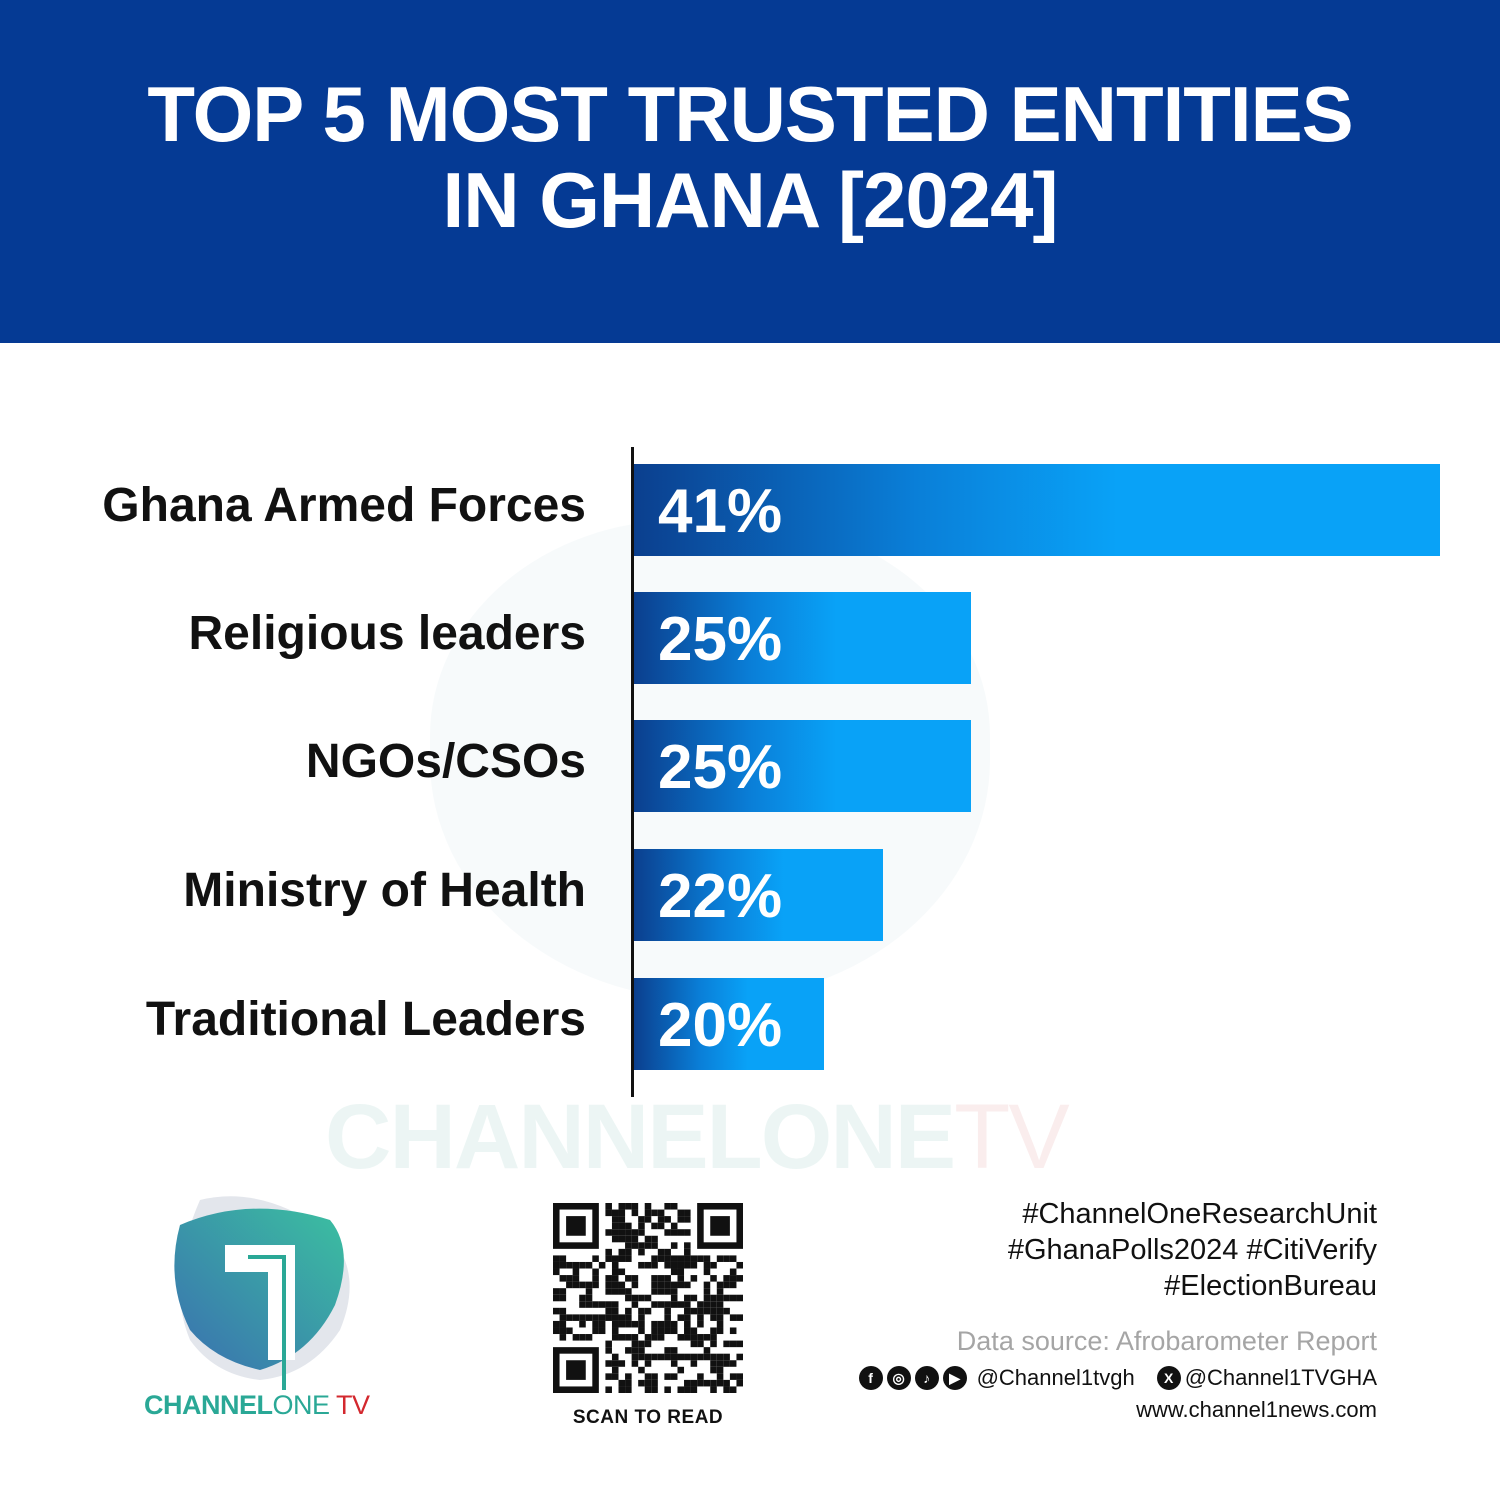 The width and height of the screenshot is (1500, 1500). Describe the element at coordinates (1168, 1378) in the screenshot. I see `x-icon: X` at that location.